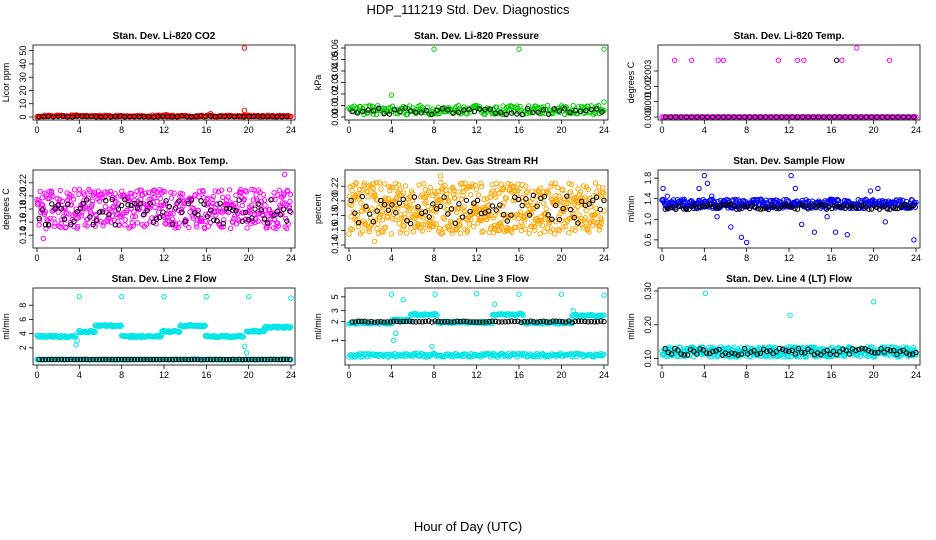 The width and height of the screenshot is (936, 540). Describe the element at coordinates (522, 354) in the screenshot. I see `data-point-baseline` at that location.